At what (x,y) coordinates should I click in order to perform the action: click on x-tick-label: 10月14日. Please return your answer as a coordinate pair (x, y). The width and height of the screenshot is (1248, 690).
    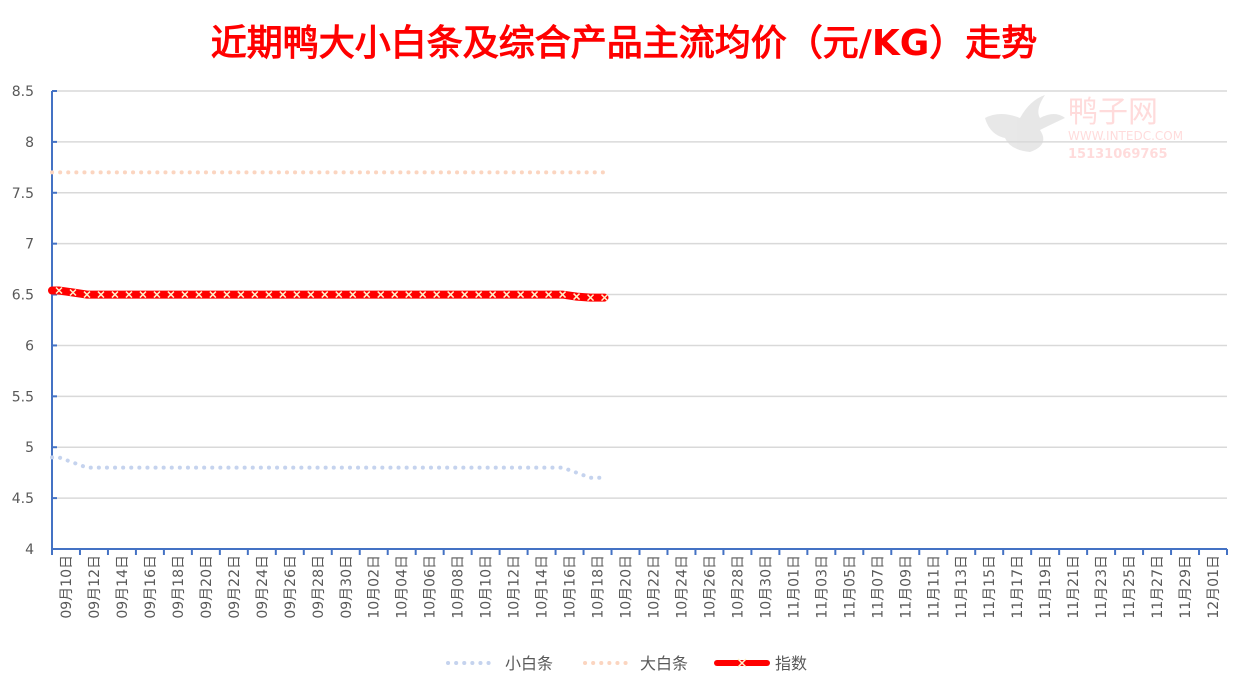
    Looking at the image, I should click on (543, 587).